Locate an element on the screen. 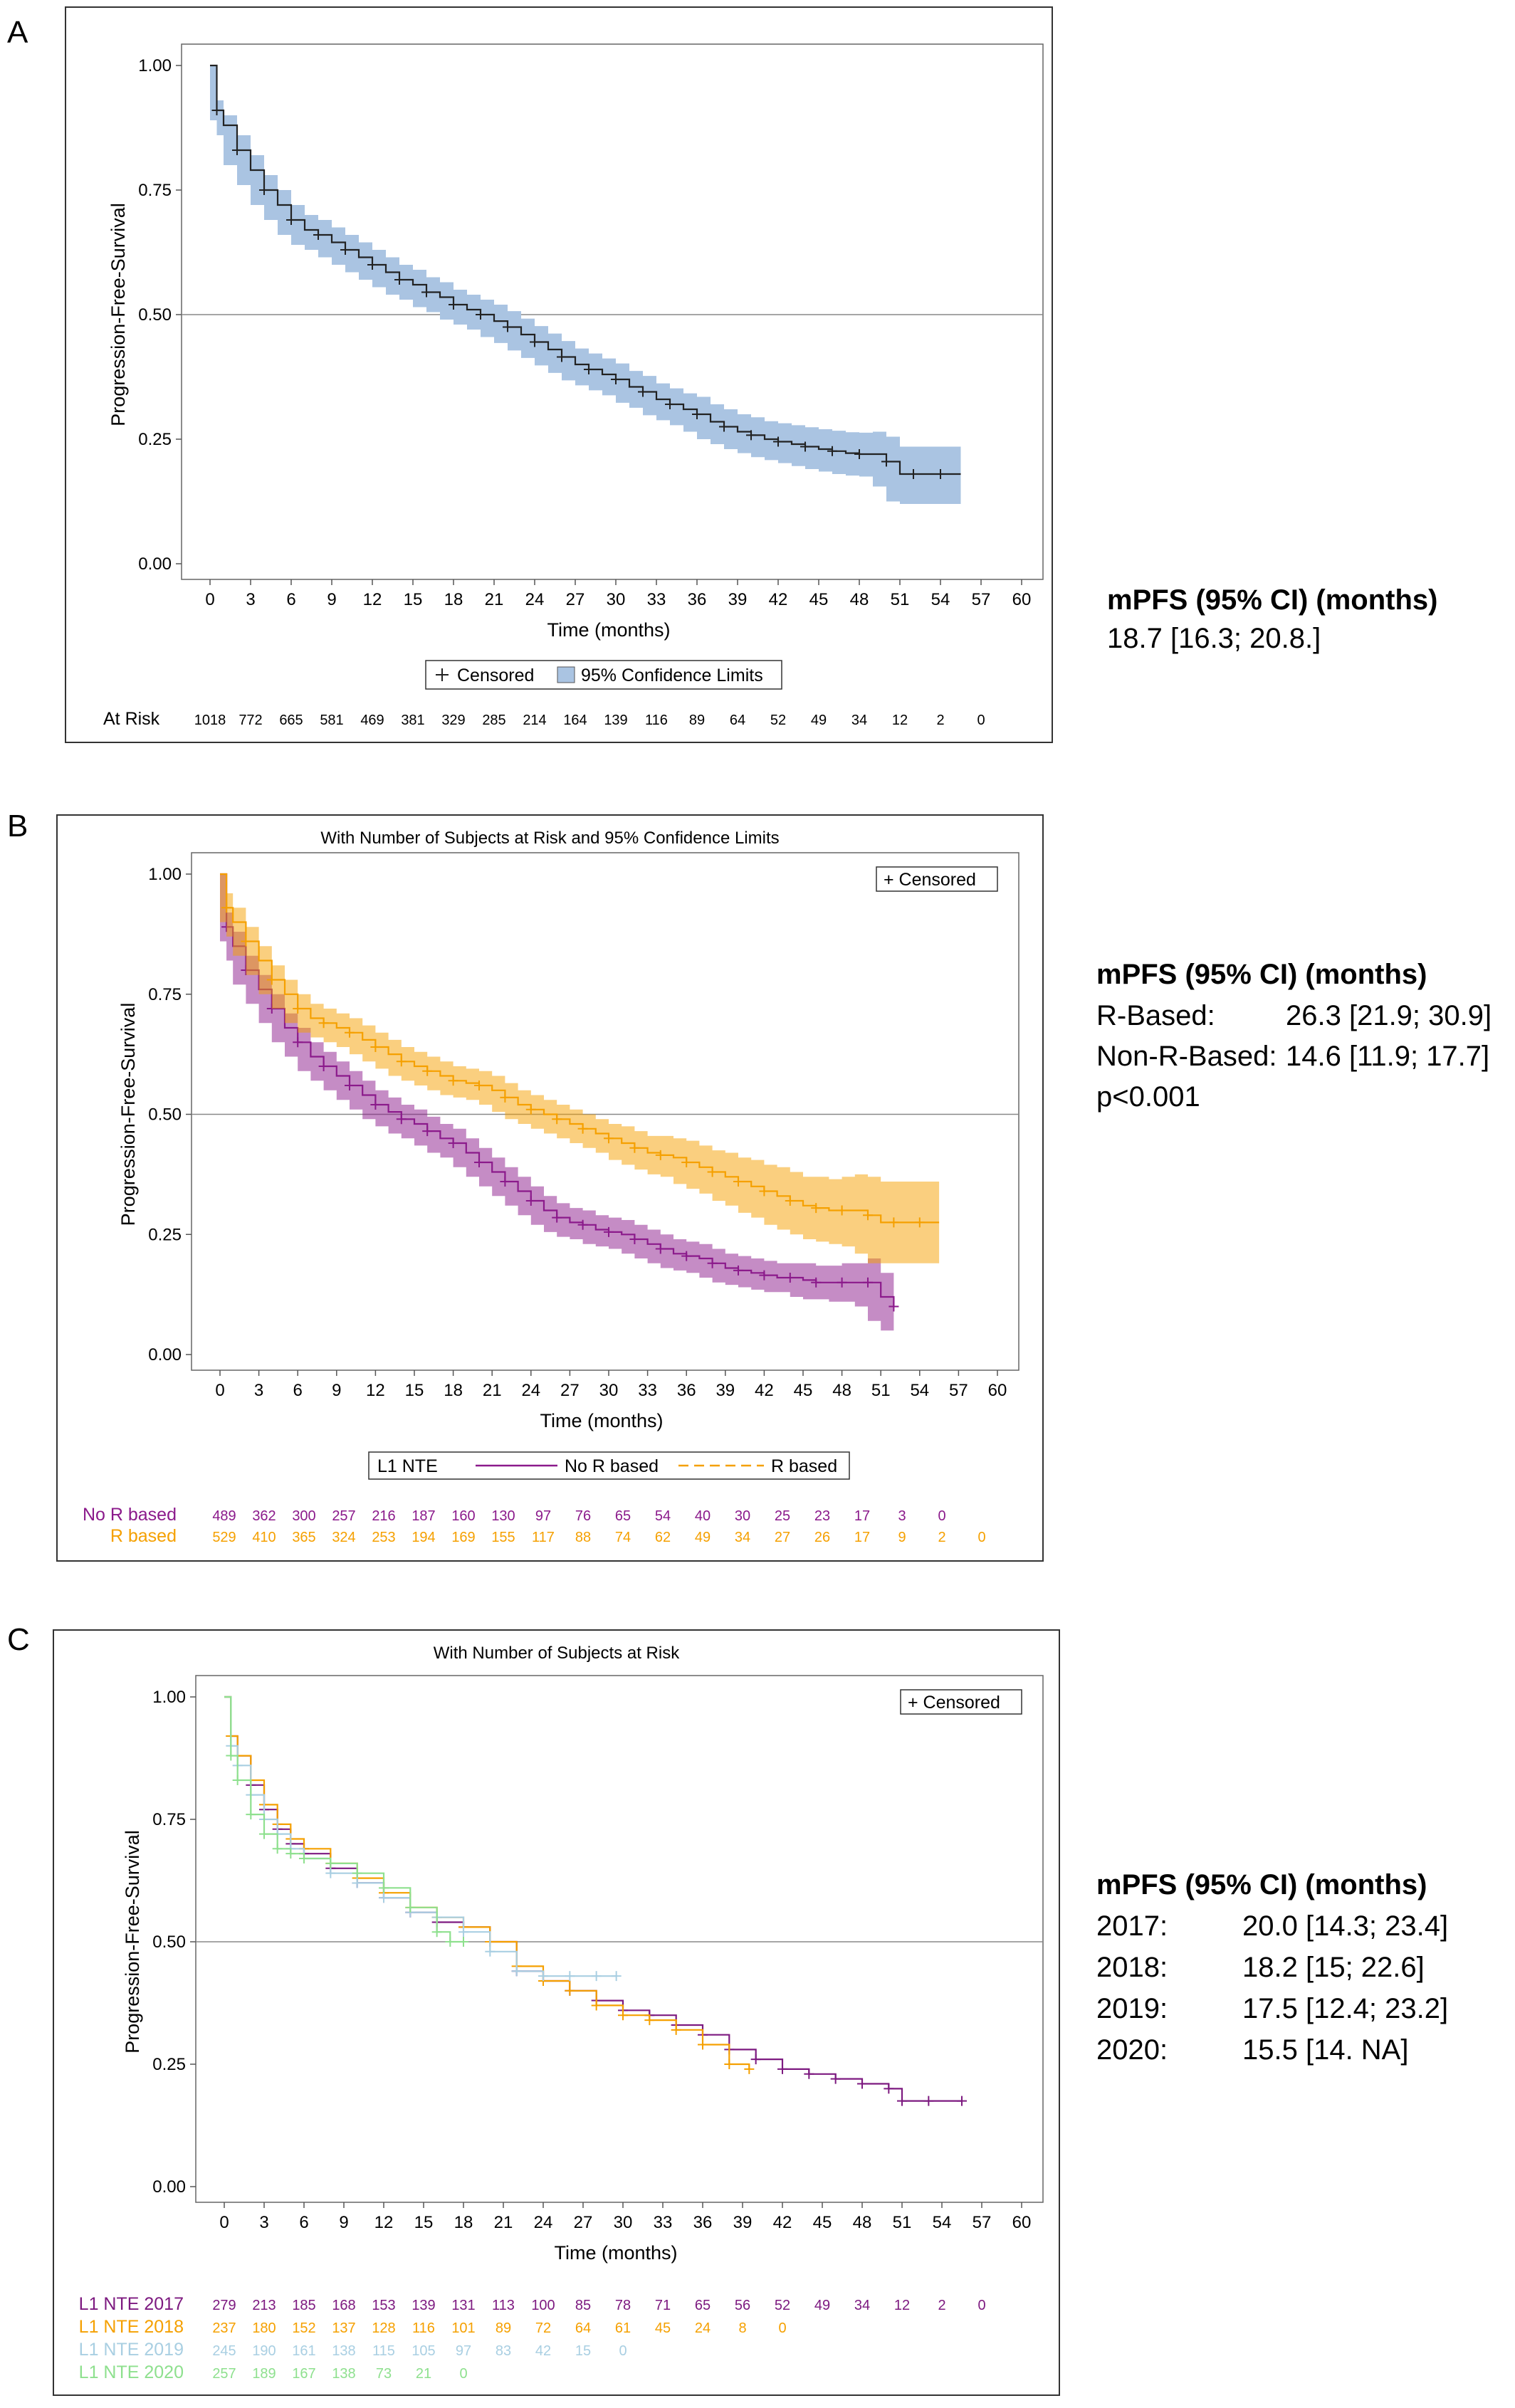 The height and width of the screenshot is (2408, 1515). survival-curve is located at coordinates (420, 1836).